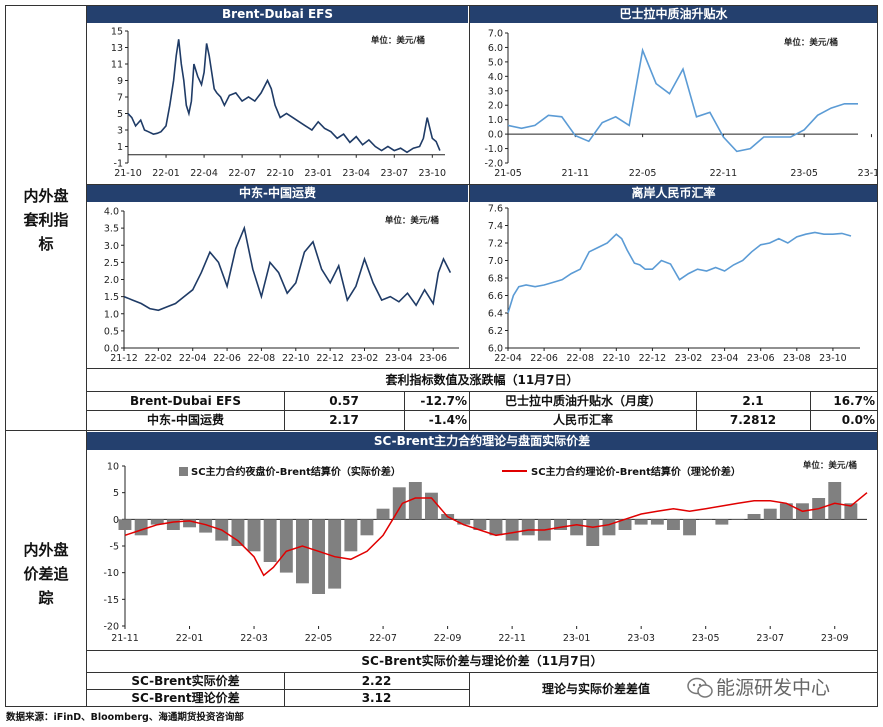 The width and height of the screenshot is (883, 727). Describe the element at coordinates (376, 681) in the screenshot. I see `actual-spread-value: 2.22` at that location.